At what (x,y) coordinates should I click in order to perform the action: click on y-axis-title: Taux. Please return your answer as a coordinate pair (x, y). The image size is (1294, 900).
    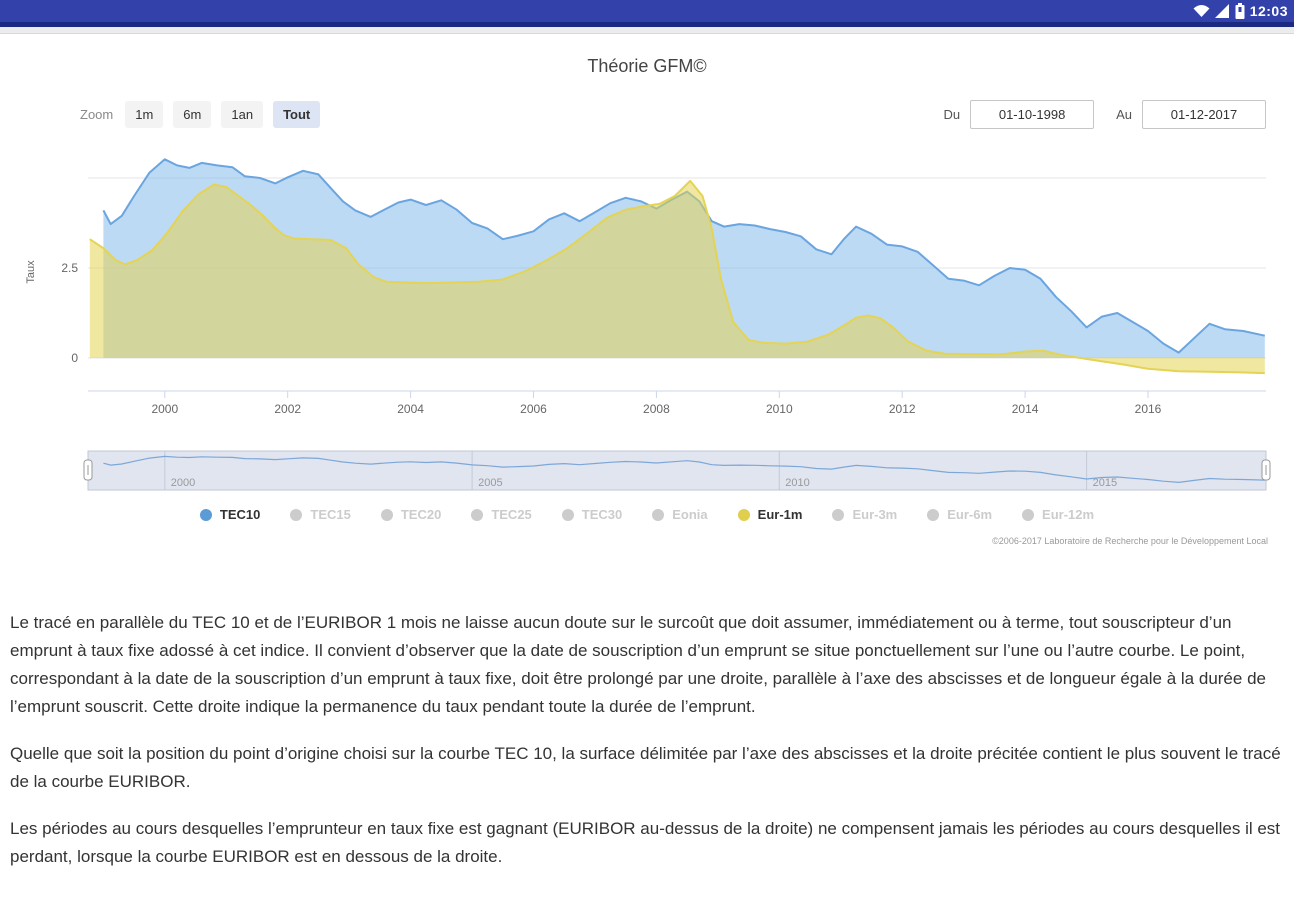
    Looking at the image, I should click on (31, 272).